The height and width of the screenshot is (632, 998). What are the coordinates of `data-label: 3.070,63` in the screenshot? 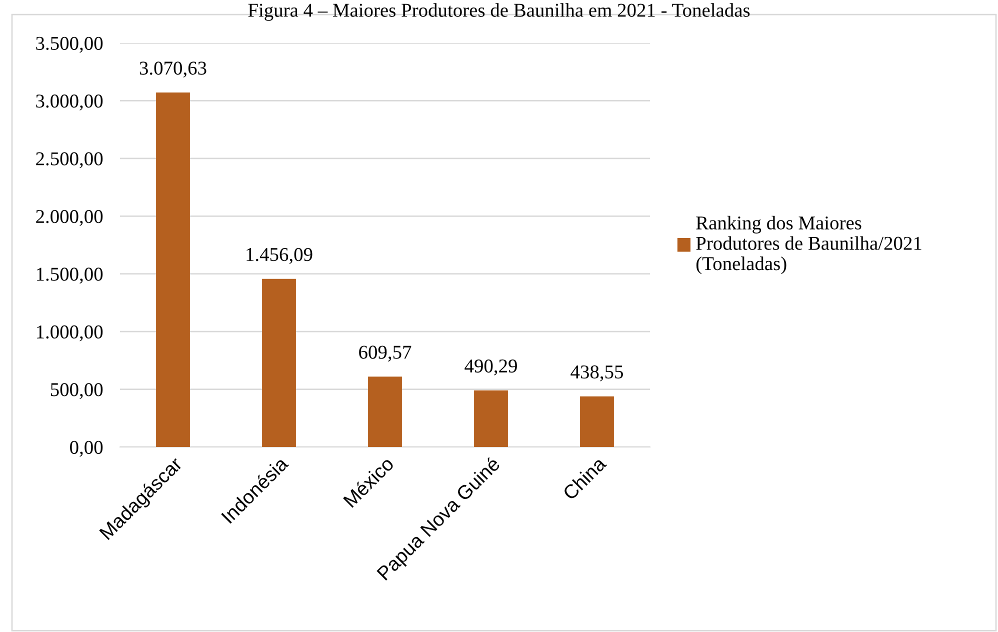 It's located at (173, 70).